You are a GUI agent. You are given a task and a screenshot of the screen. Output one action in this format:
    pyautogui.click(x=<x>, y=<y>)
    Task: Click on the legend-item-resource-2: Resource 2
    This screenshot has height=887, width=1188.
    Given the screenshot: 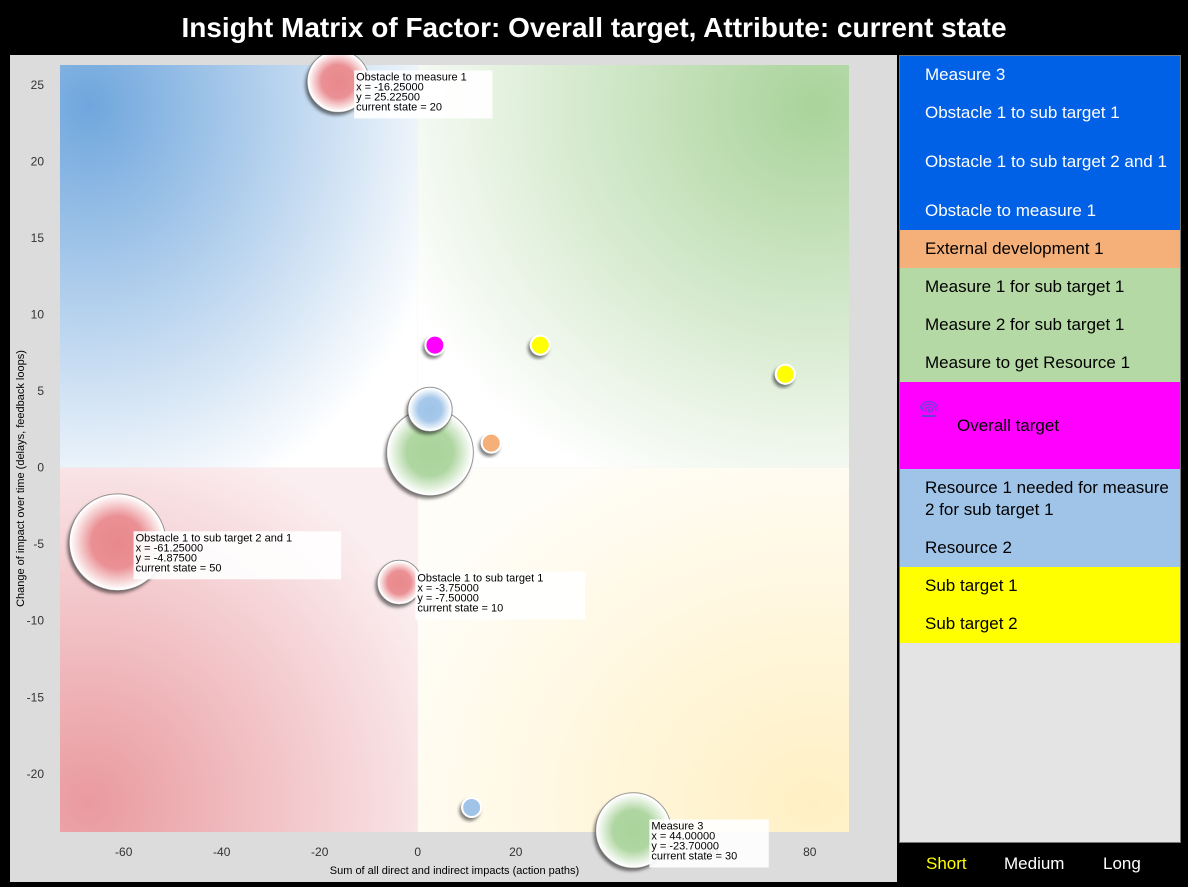 What is the action you would take?
    pyautogui.click(x=1040, y=548)
    